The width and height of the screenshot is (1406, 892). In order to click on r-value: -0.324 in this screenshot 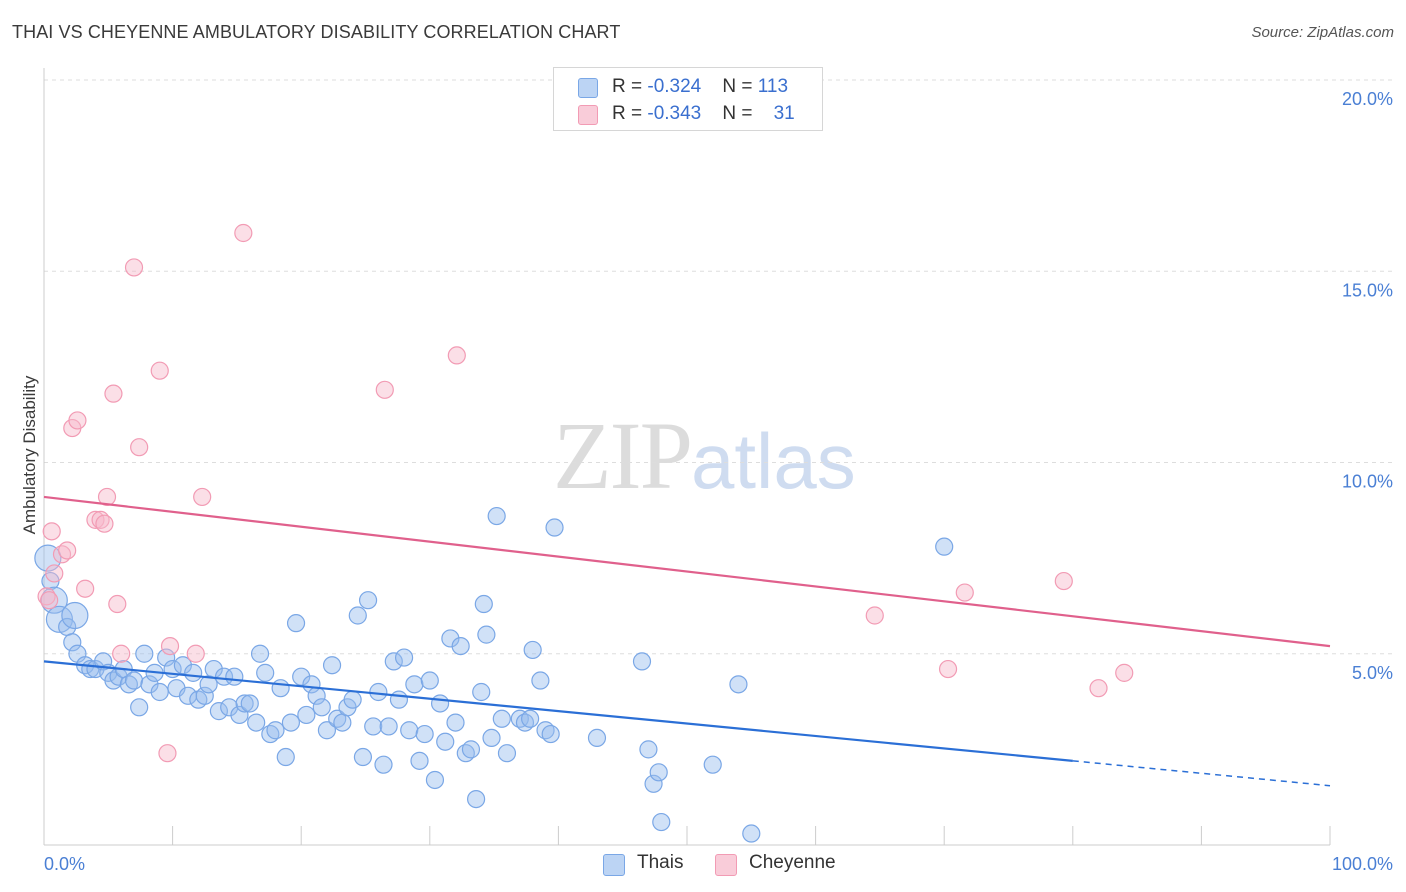, I will do `click(674, 86)`.